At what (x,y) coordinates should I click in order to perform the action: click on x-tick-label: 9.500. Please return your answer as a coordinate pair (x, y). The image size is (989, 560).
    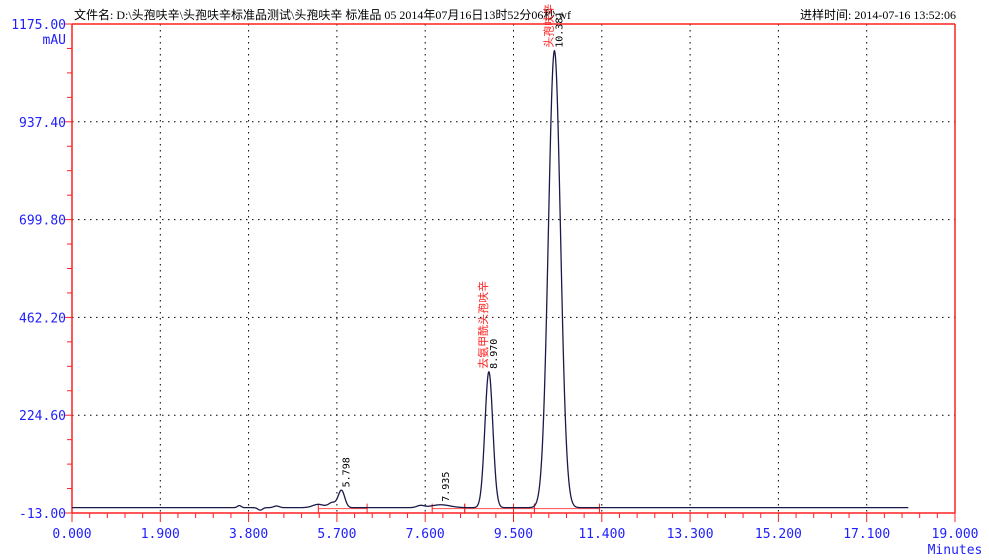
    Looking at the image, I should click on (513, 534).